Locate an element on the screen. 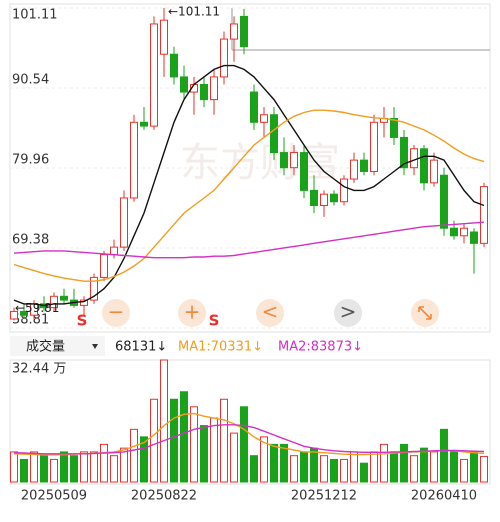 This screenshot has height=522, width=500. x-tick-label: 20250822 is located at coordinates (164, 496).